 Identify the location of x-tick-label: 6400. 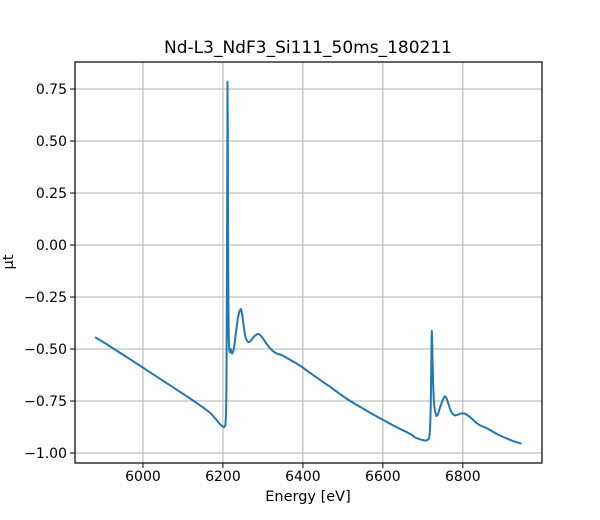
(303, 477).